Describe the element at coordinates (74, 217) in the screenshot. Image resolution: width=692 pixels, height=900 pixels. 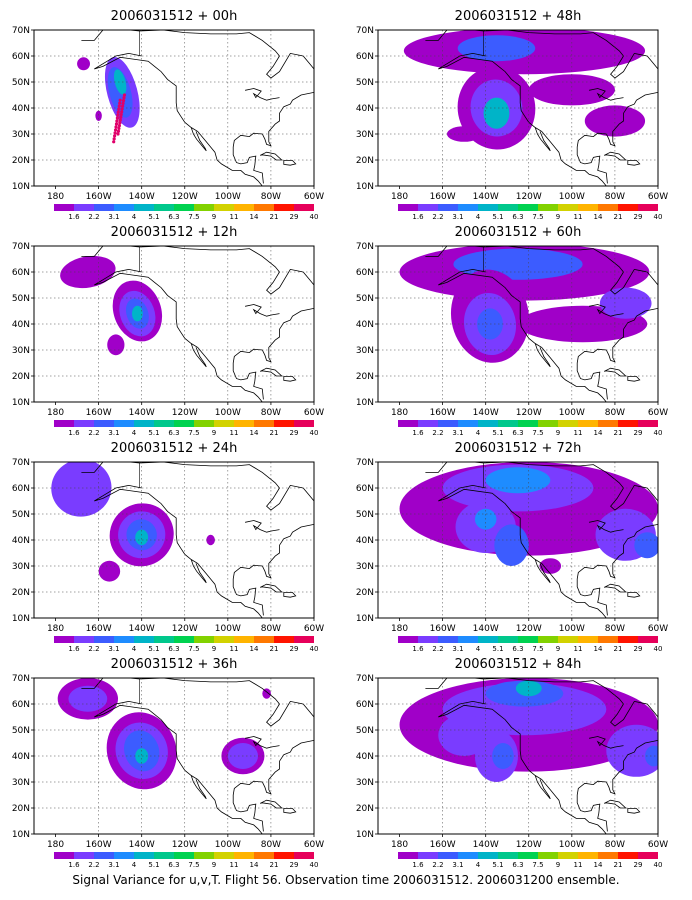
I see `colorbar-label: 1.6` at that location.